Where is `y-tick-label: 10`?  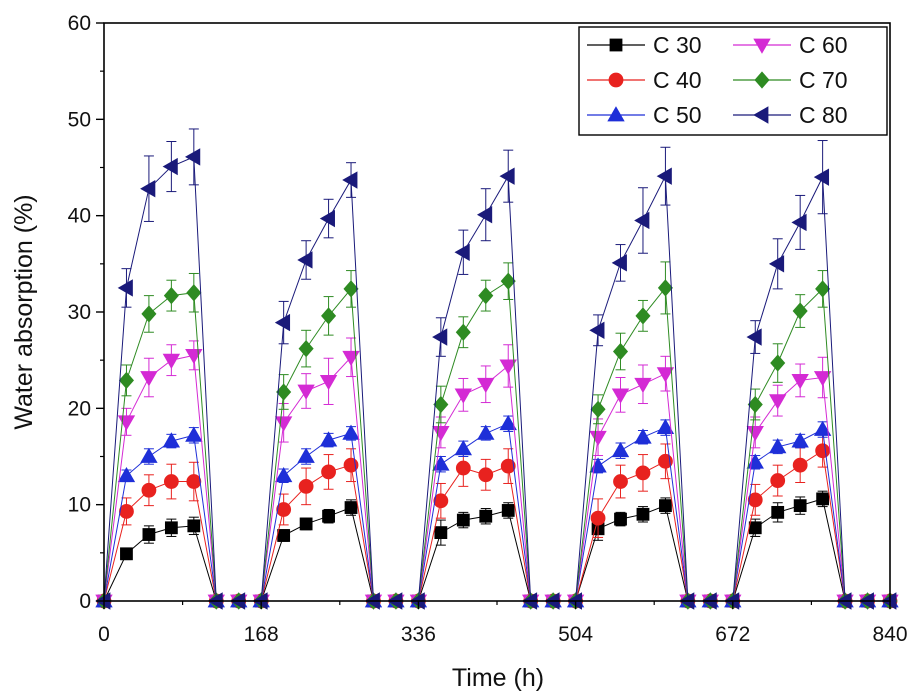 y-tick-label: 10 is located at coordinates (79, 505).